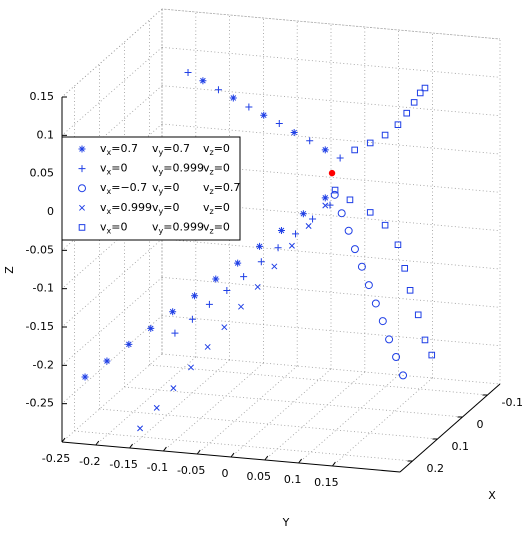 Image resolution: width=523 pixels, height=533 pixels. I want to click on legend-label: vy=0, so click(165, 188).